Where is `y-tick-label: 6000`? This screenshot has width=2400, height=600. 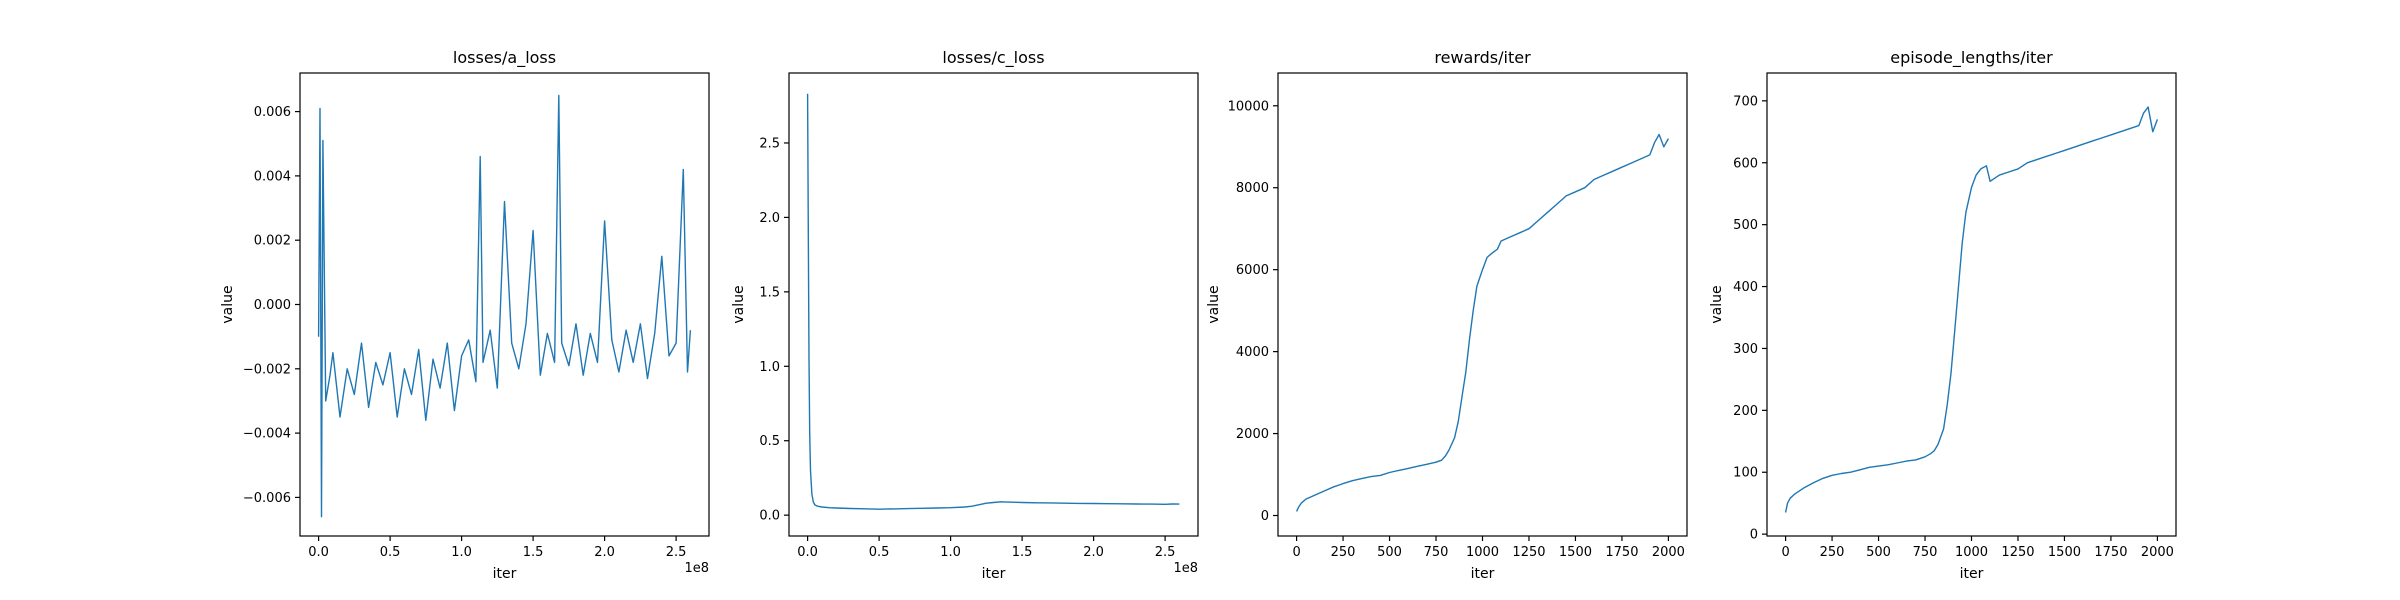 y-tick-label: 6000 is located at coordinates (1252, 270).